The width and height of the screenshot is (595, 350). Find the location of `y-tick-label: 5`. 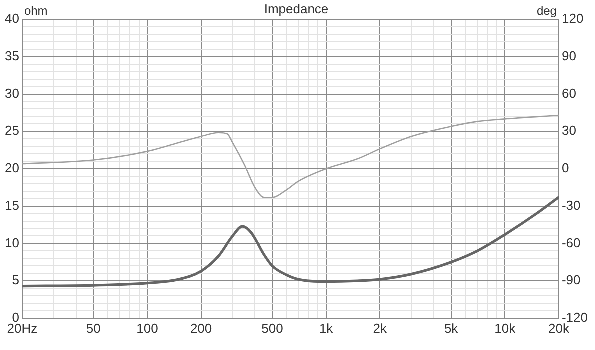

y-tick-label: 5 is located at coordinates (16, 280).